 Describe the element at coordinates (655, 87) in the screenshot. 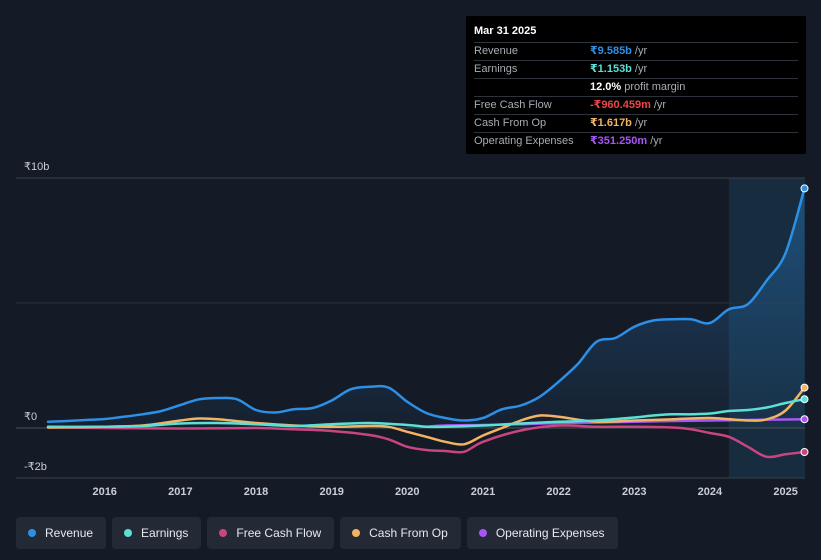

I see `tooltip-unit: profit margin` at that location.